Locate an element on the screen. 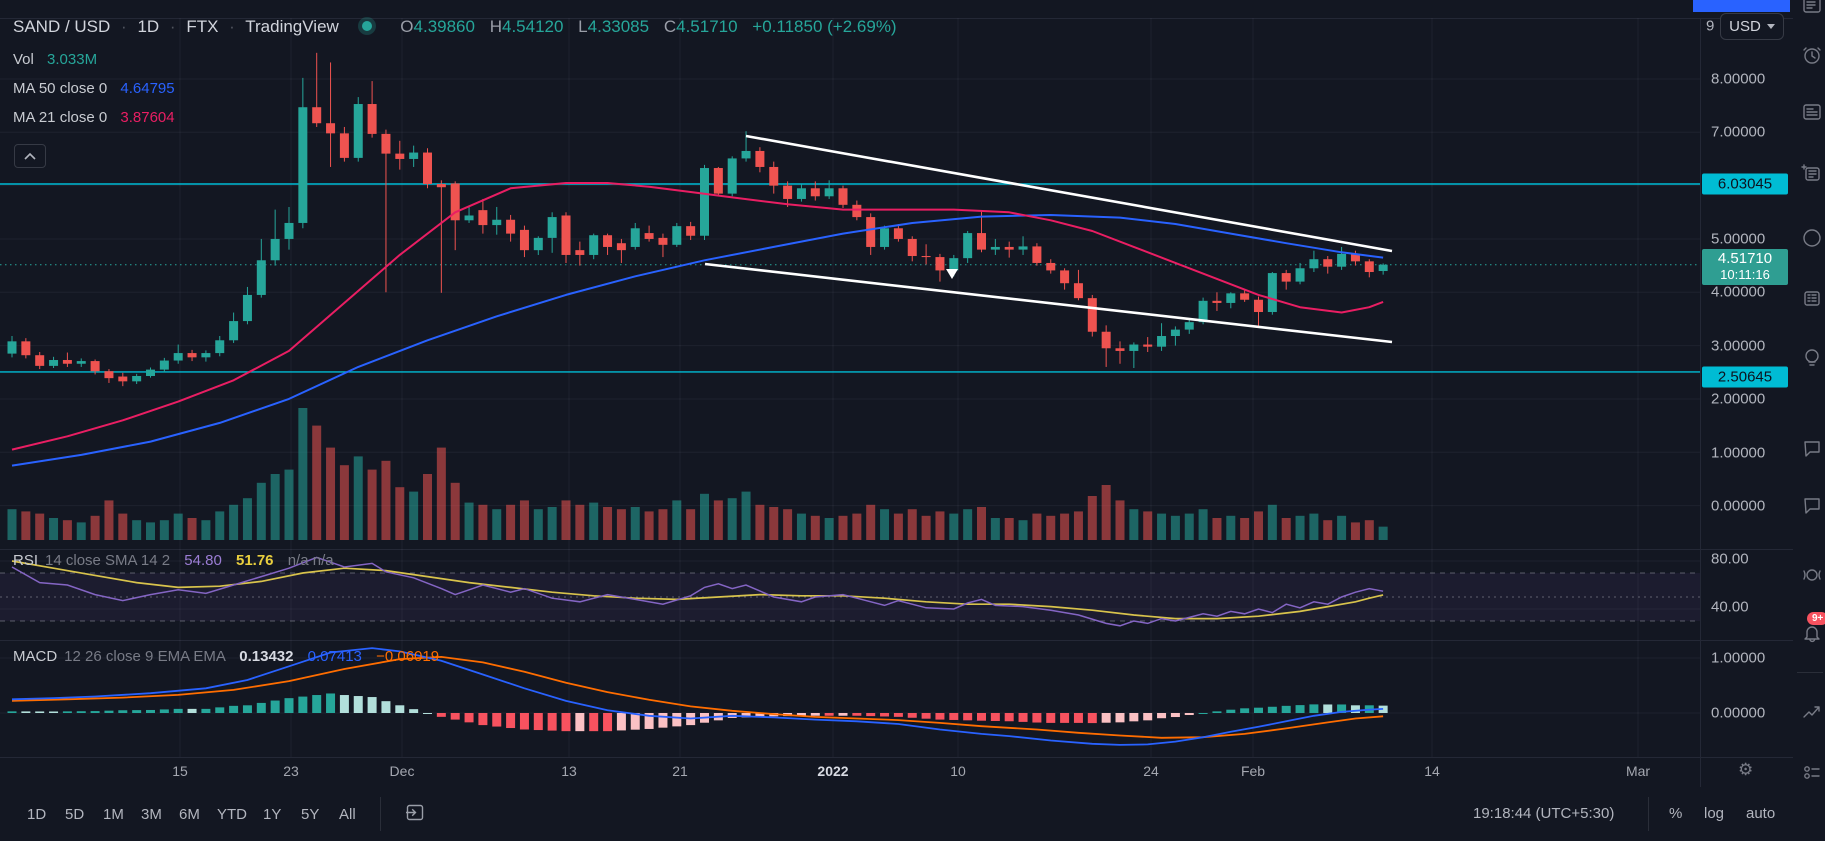 This screenshot has height=841, width=1825. range-button-5d: 5D is located at coordinates (74, 814).